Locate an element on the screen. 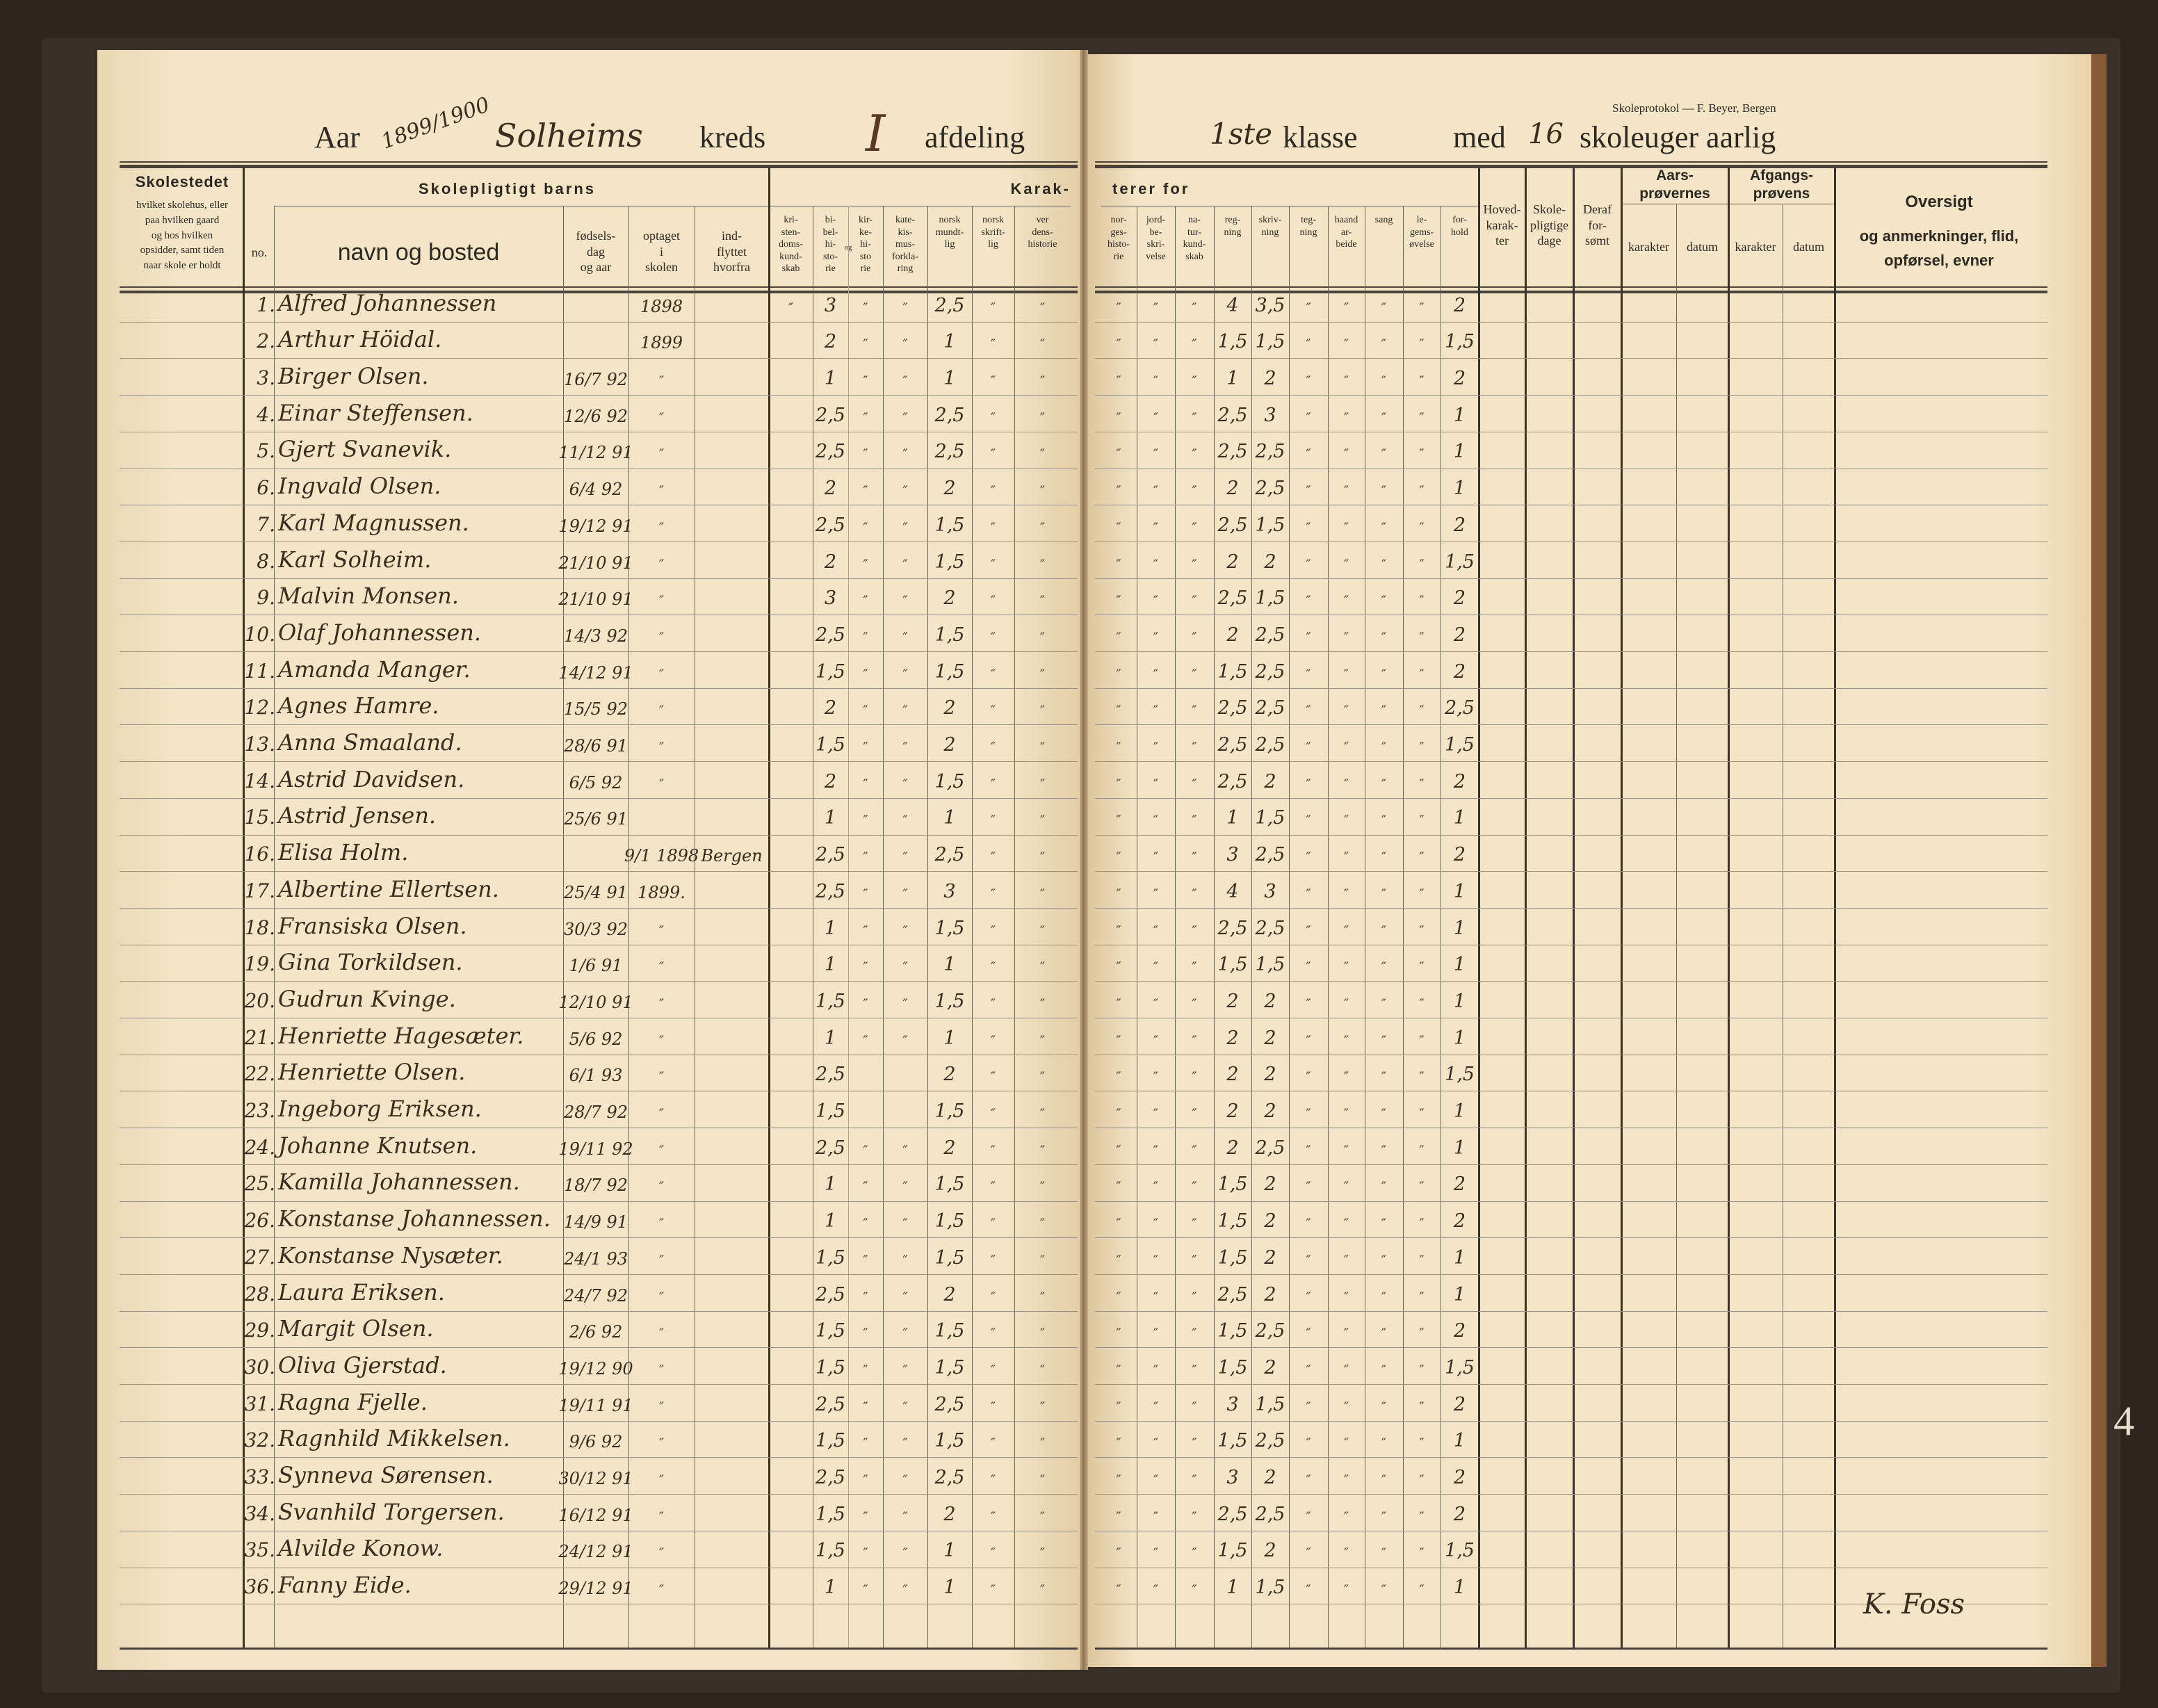 The height and width of the screenshot is (1708, 2158). student-name: Fanny Eide. is located at coordinates (345, 1585).